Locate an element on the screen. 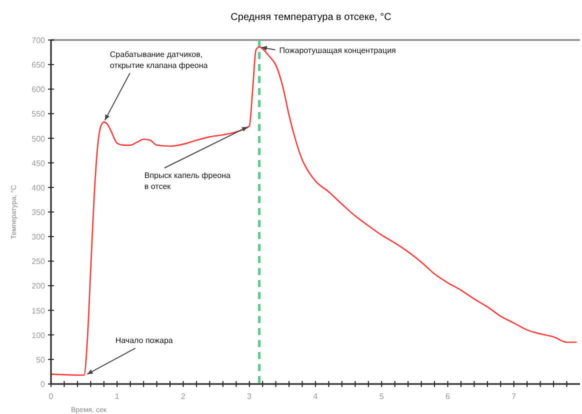 The height and width of the screenshot is (414, 582). x-tick-label: 2 is located at coordinates (183, 396).